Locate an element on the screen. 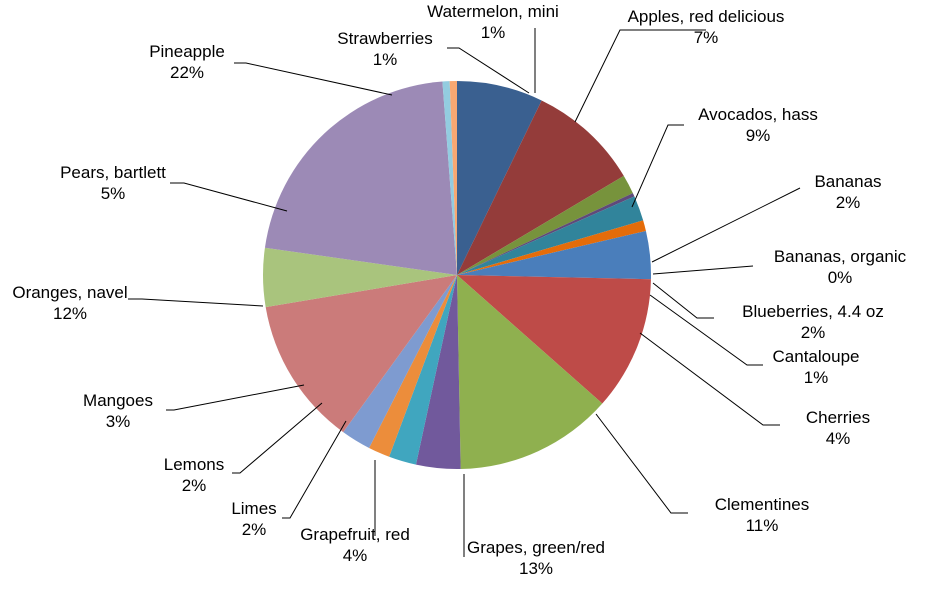 The width and height of the screenshot is (928, 590). slice-label: Lemons is located at coordinates (194, 464).